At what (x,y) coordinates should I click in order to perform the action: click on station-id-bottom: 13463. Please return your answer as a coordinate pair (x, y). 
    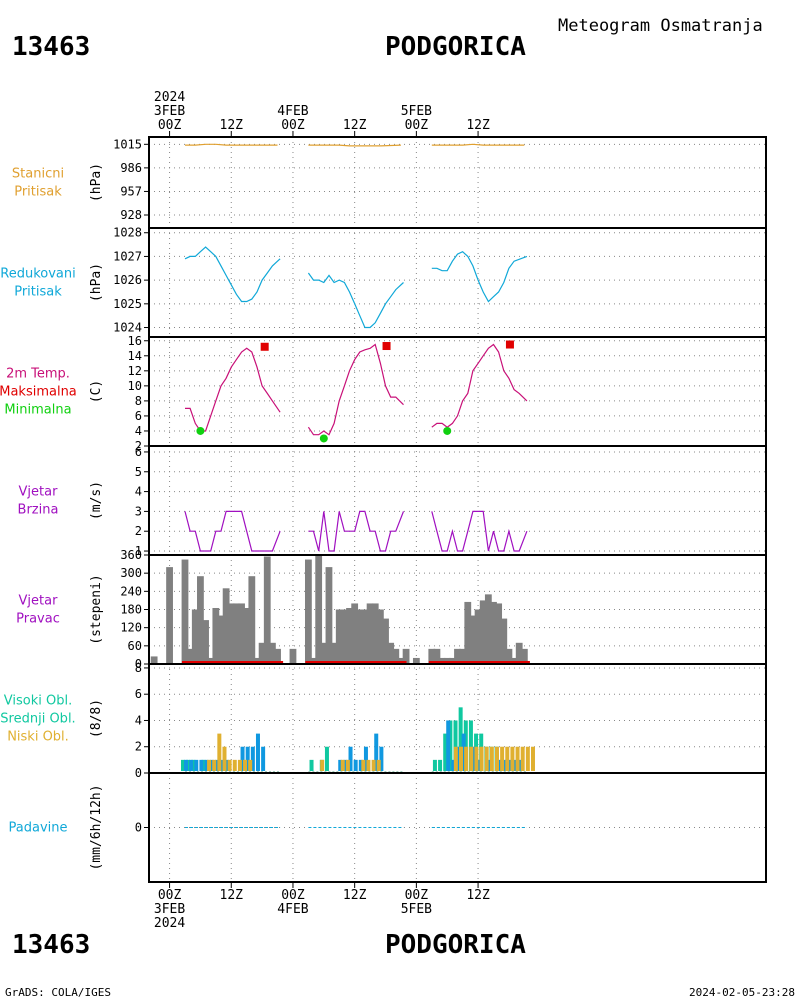
    Looking at the image, I should click on (51, 945).